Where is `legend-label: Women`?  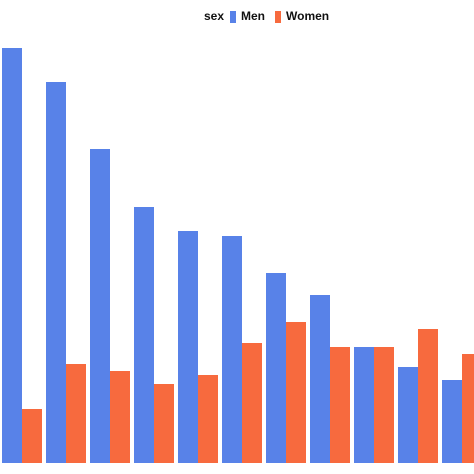
legend-label: Women is located at coordinates (307, 16).